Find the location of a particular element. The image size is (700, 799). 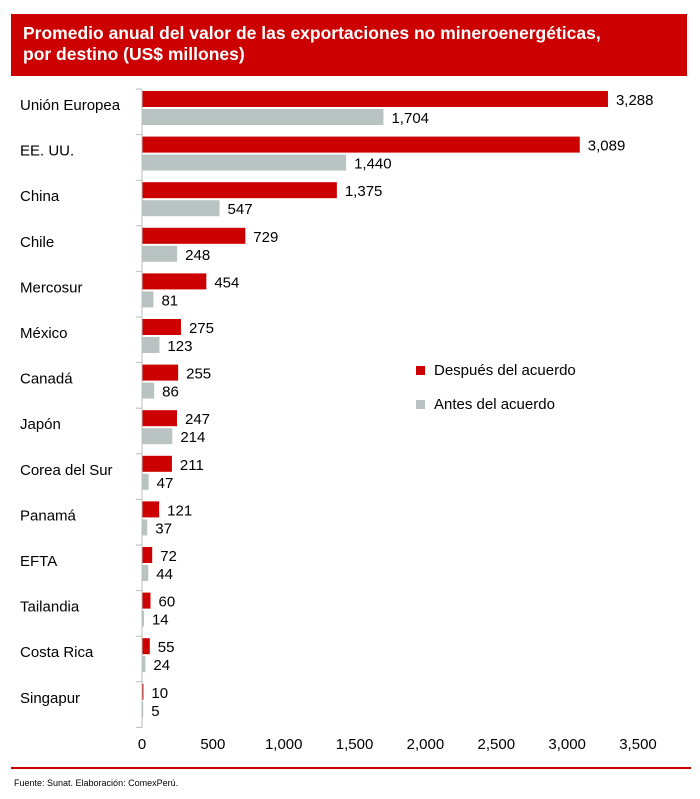

category-label: EE. UU. is located at coordinates (47, 151).